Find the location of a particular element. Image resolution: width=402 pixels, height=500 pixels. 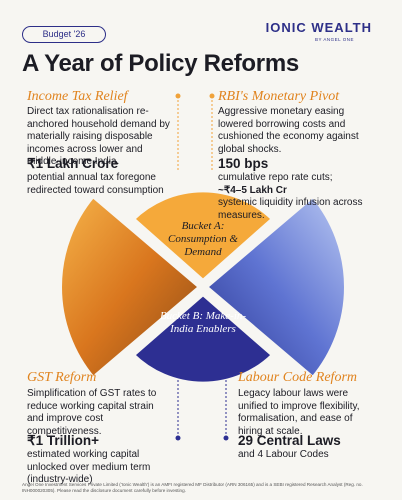

stat: 150 bps is located at coordinates (243, 163).